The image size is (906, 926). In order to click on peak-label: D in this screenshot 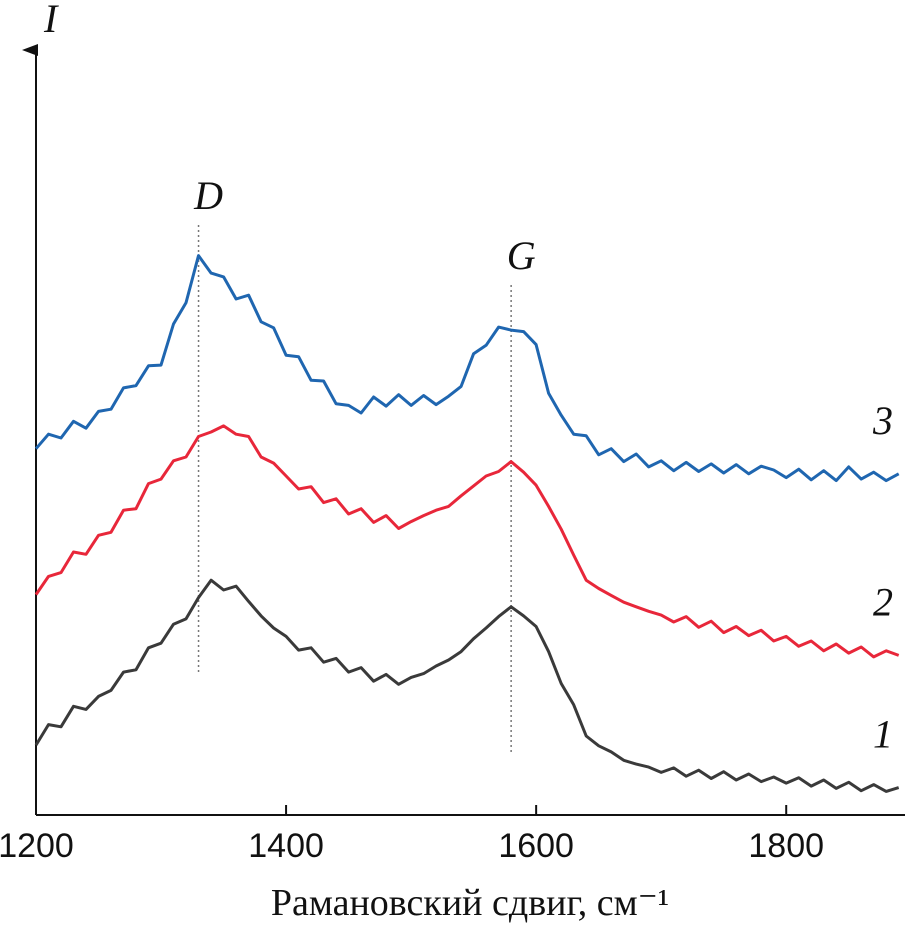, I will do `click(208, 195)`.